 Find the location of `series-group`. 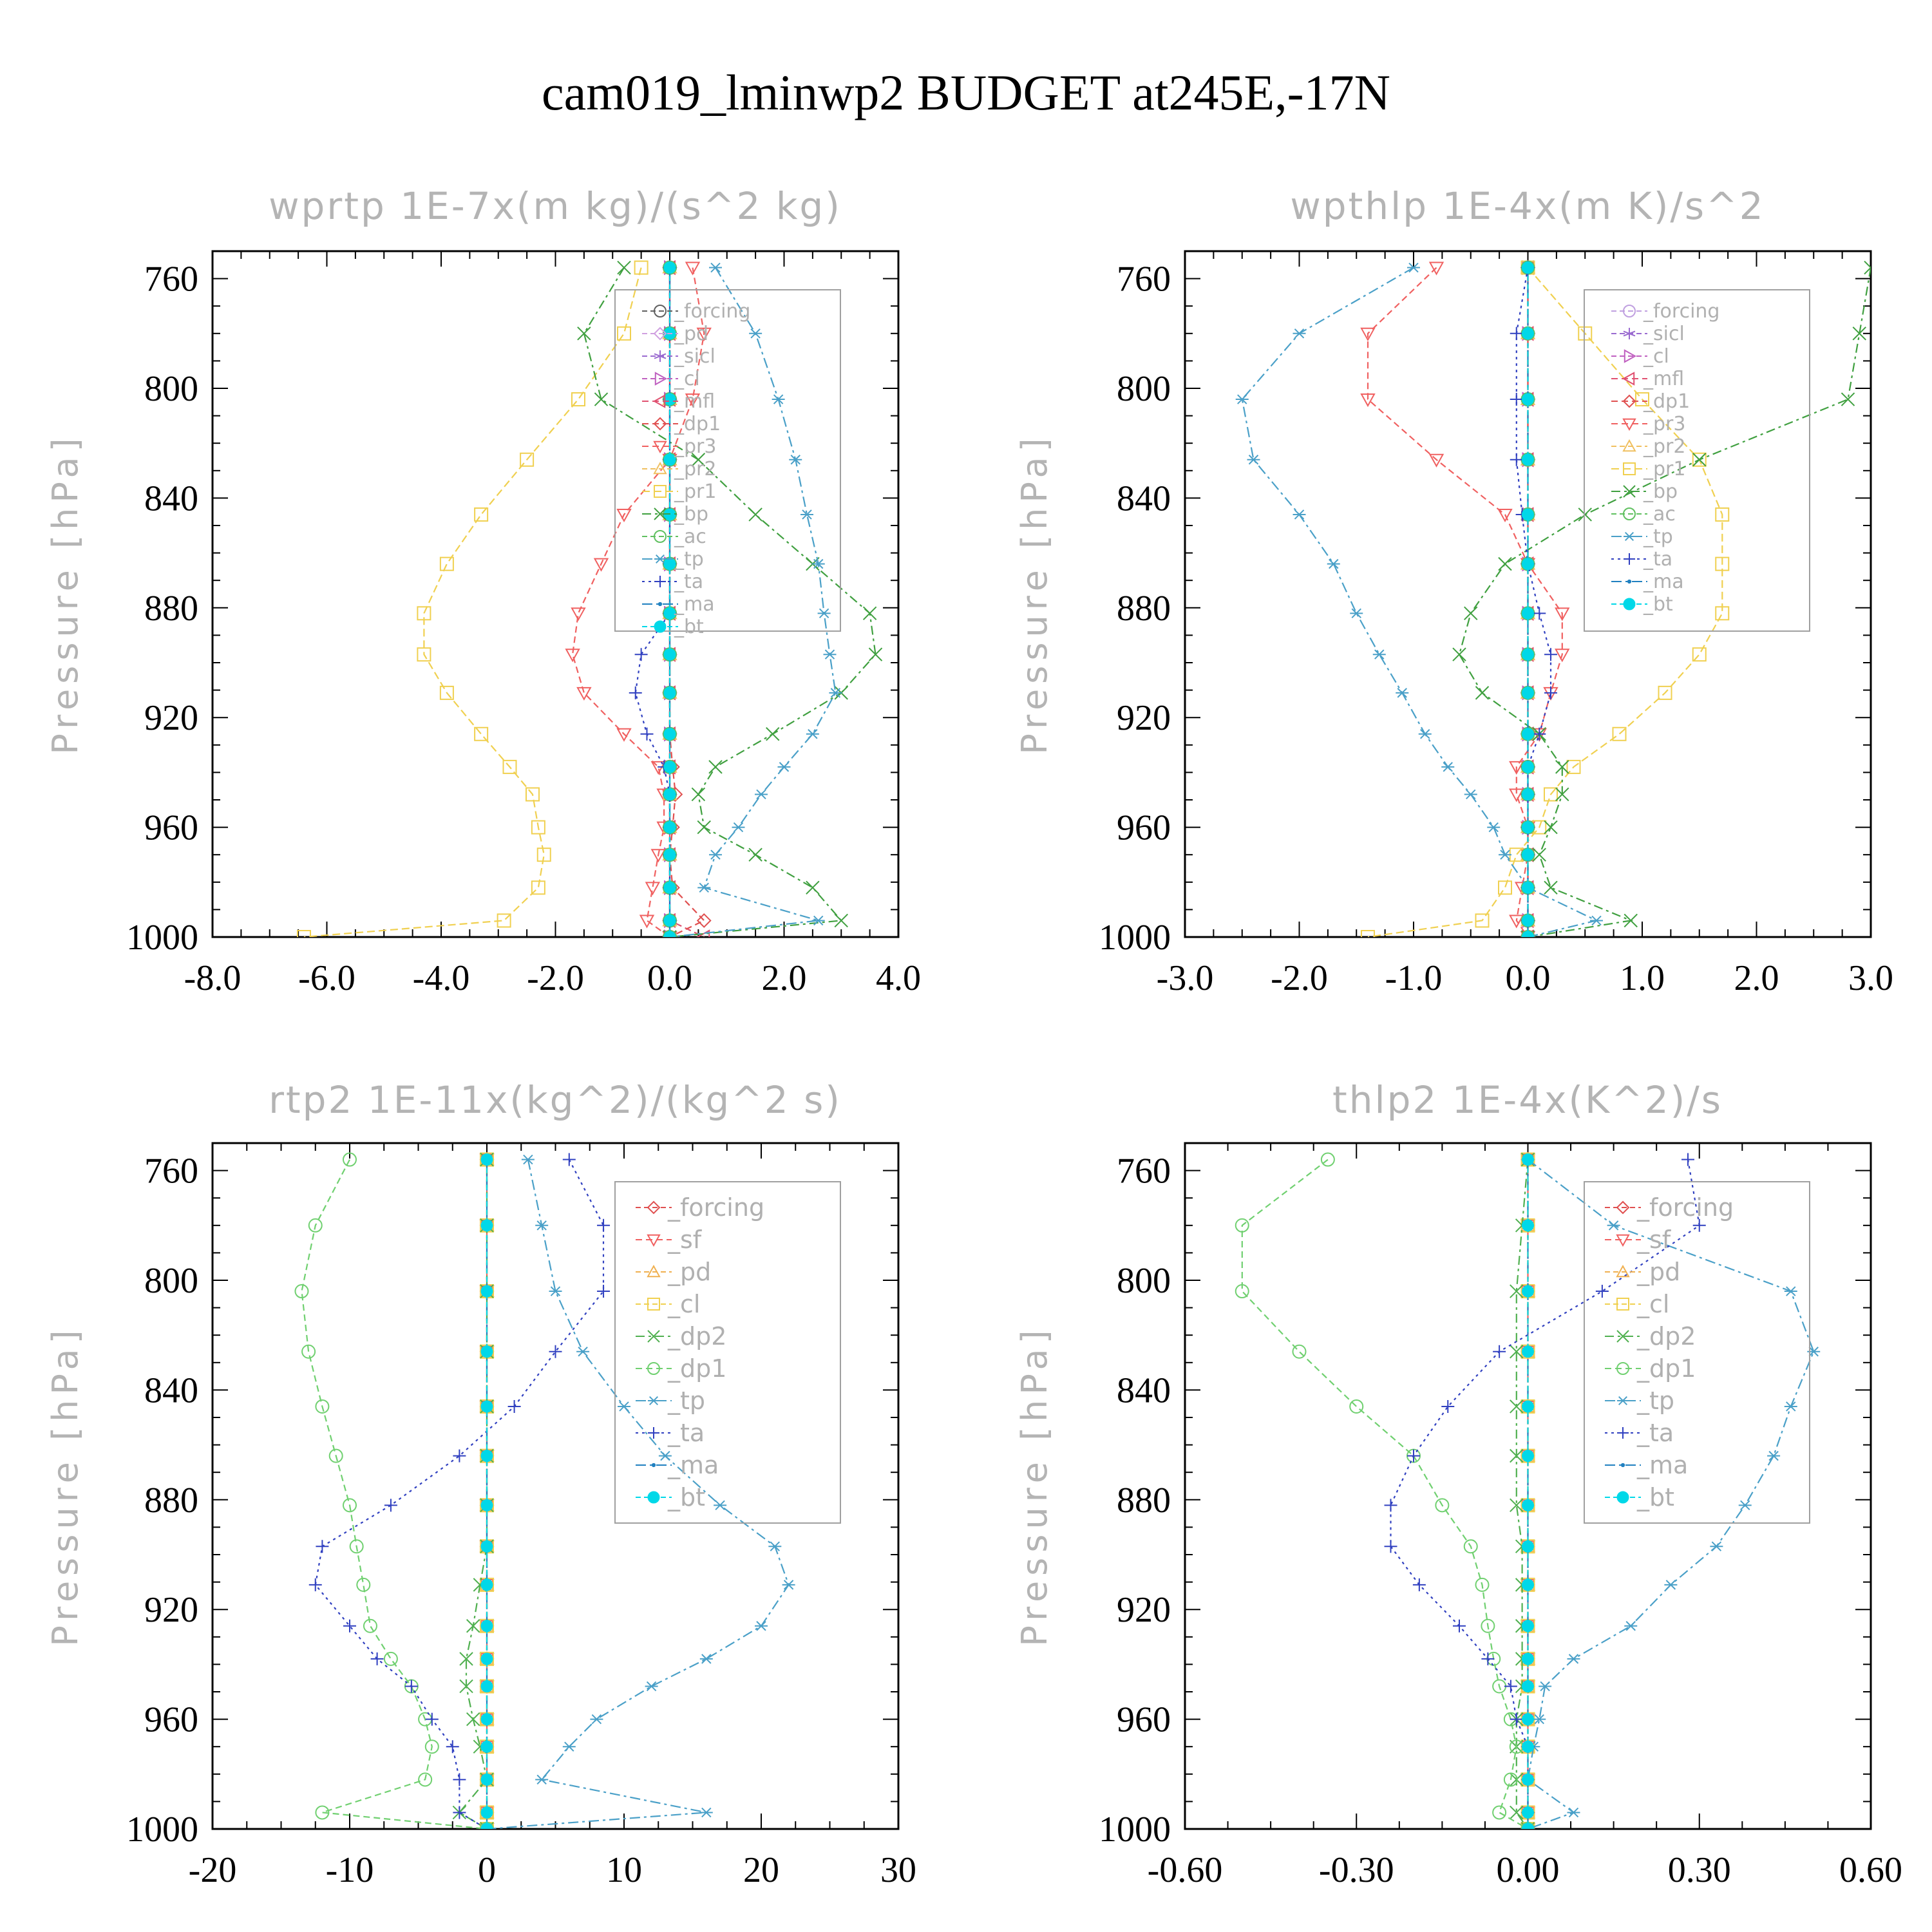

series-group is located at coordinates (1529, 1494).